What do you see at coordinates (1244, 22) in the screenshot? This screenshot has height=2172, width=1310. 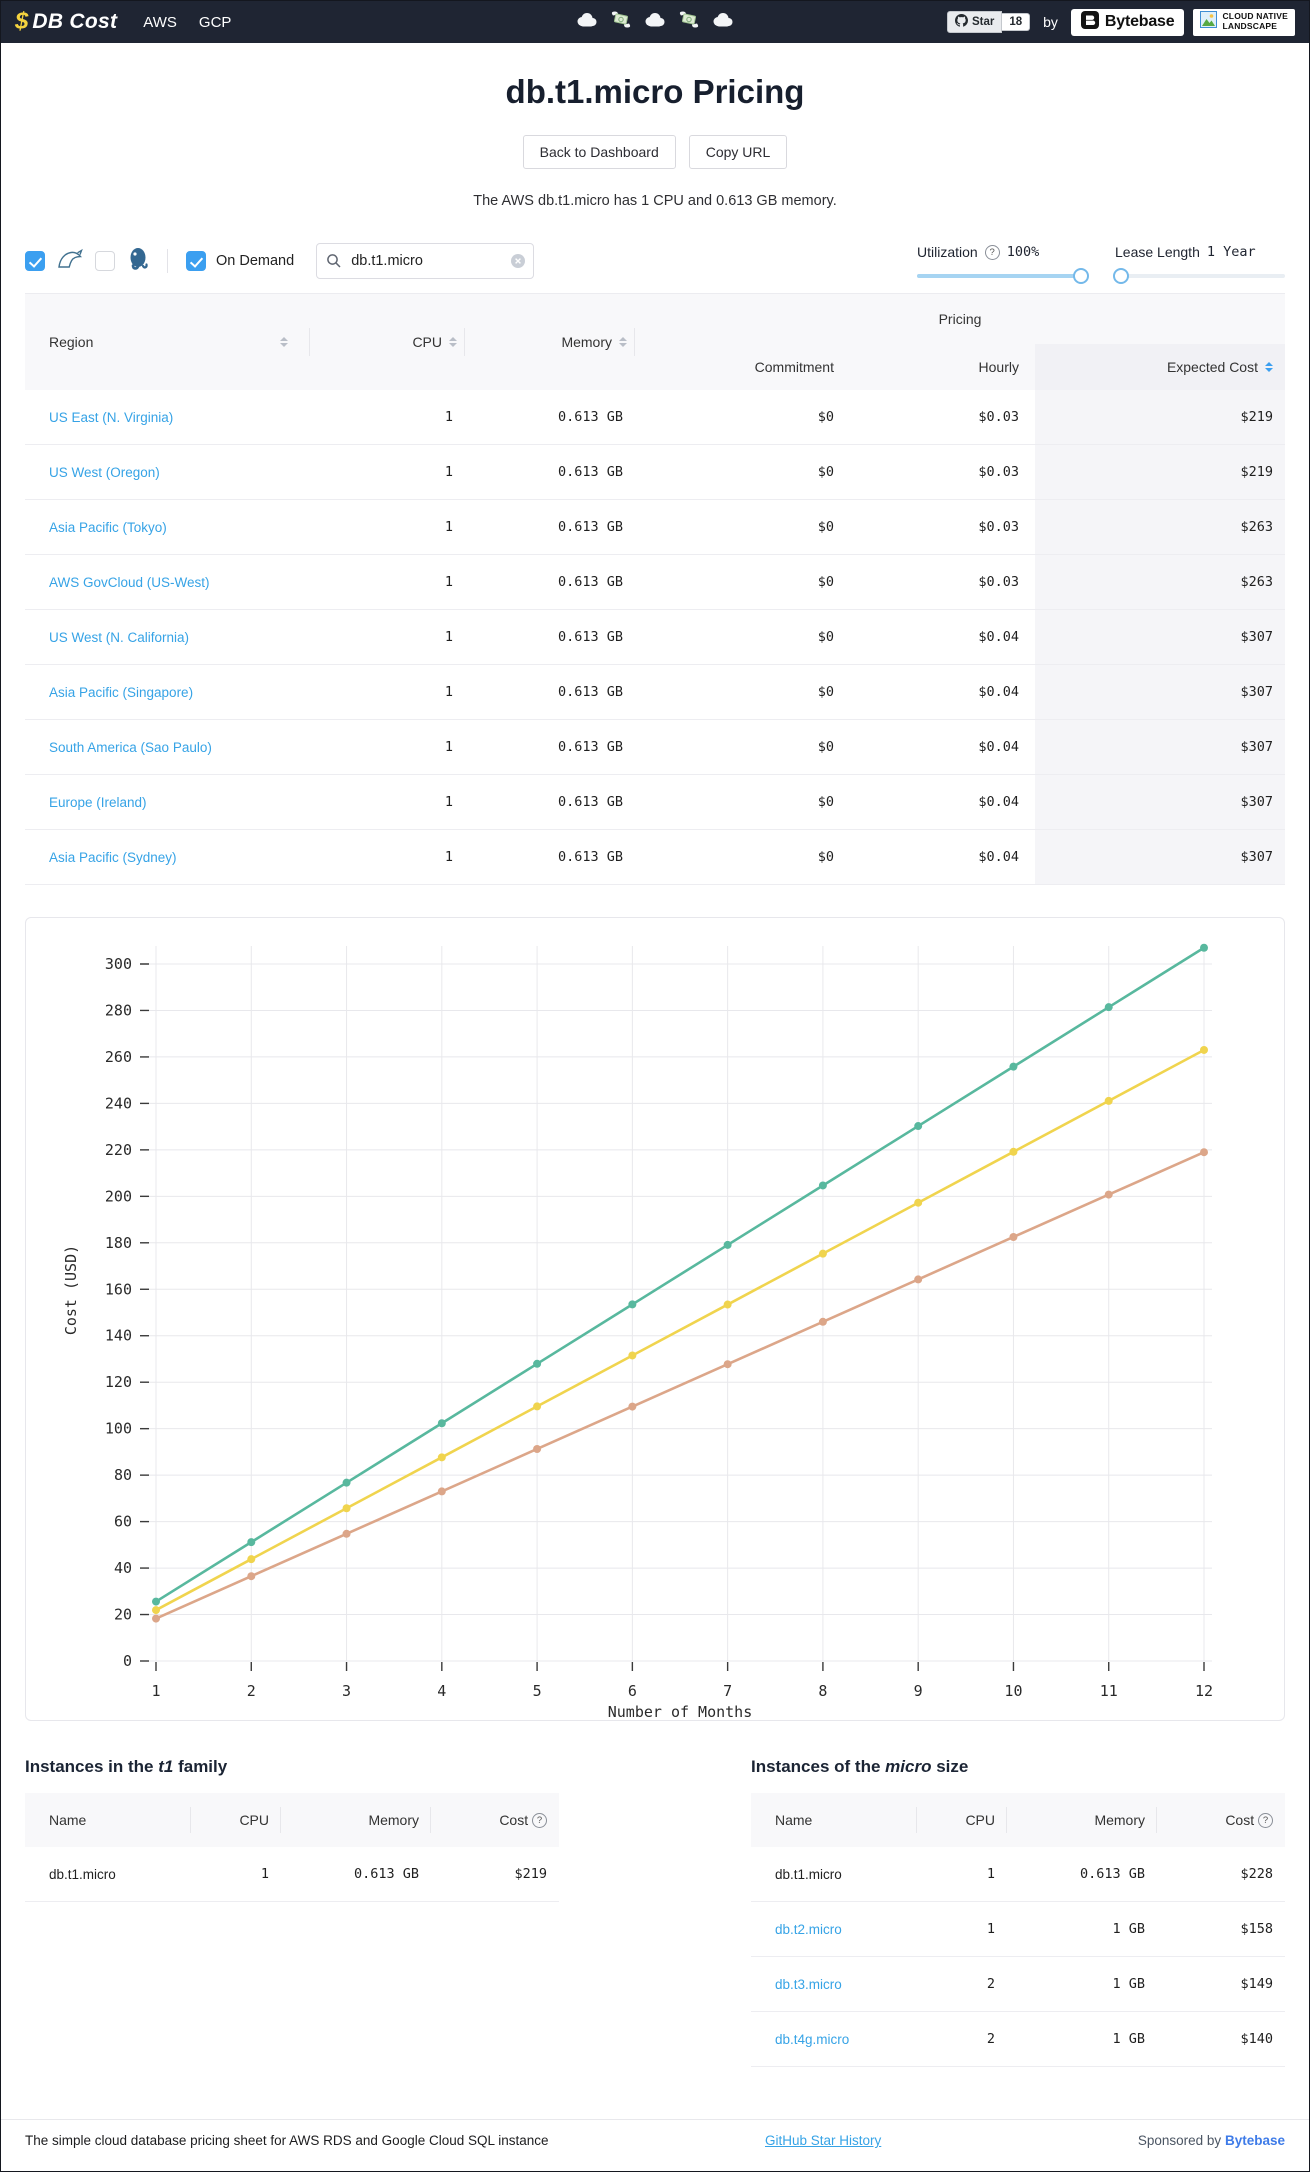 I see `cloud-native-landscape-logo: CLOUD NATIVE LANDSCAPE` at bounding box center [1244, 22].